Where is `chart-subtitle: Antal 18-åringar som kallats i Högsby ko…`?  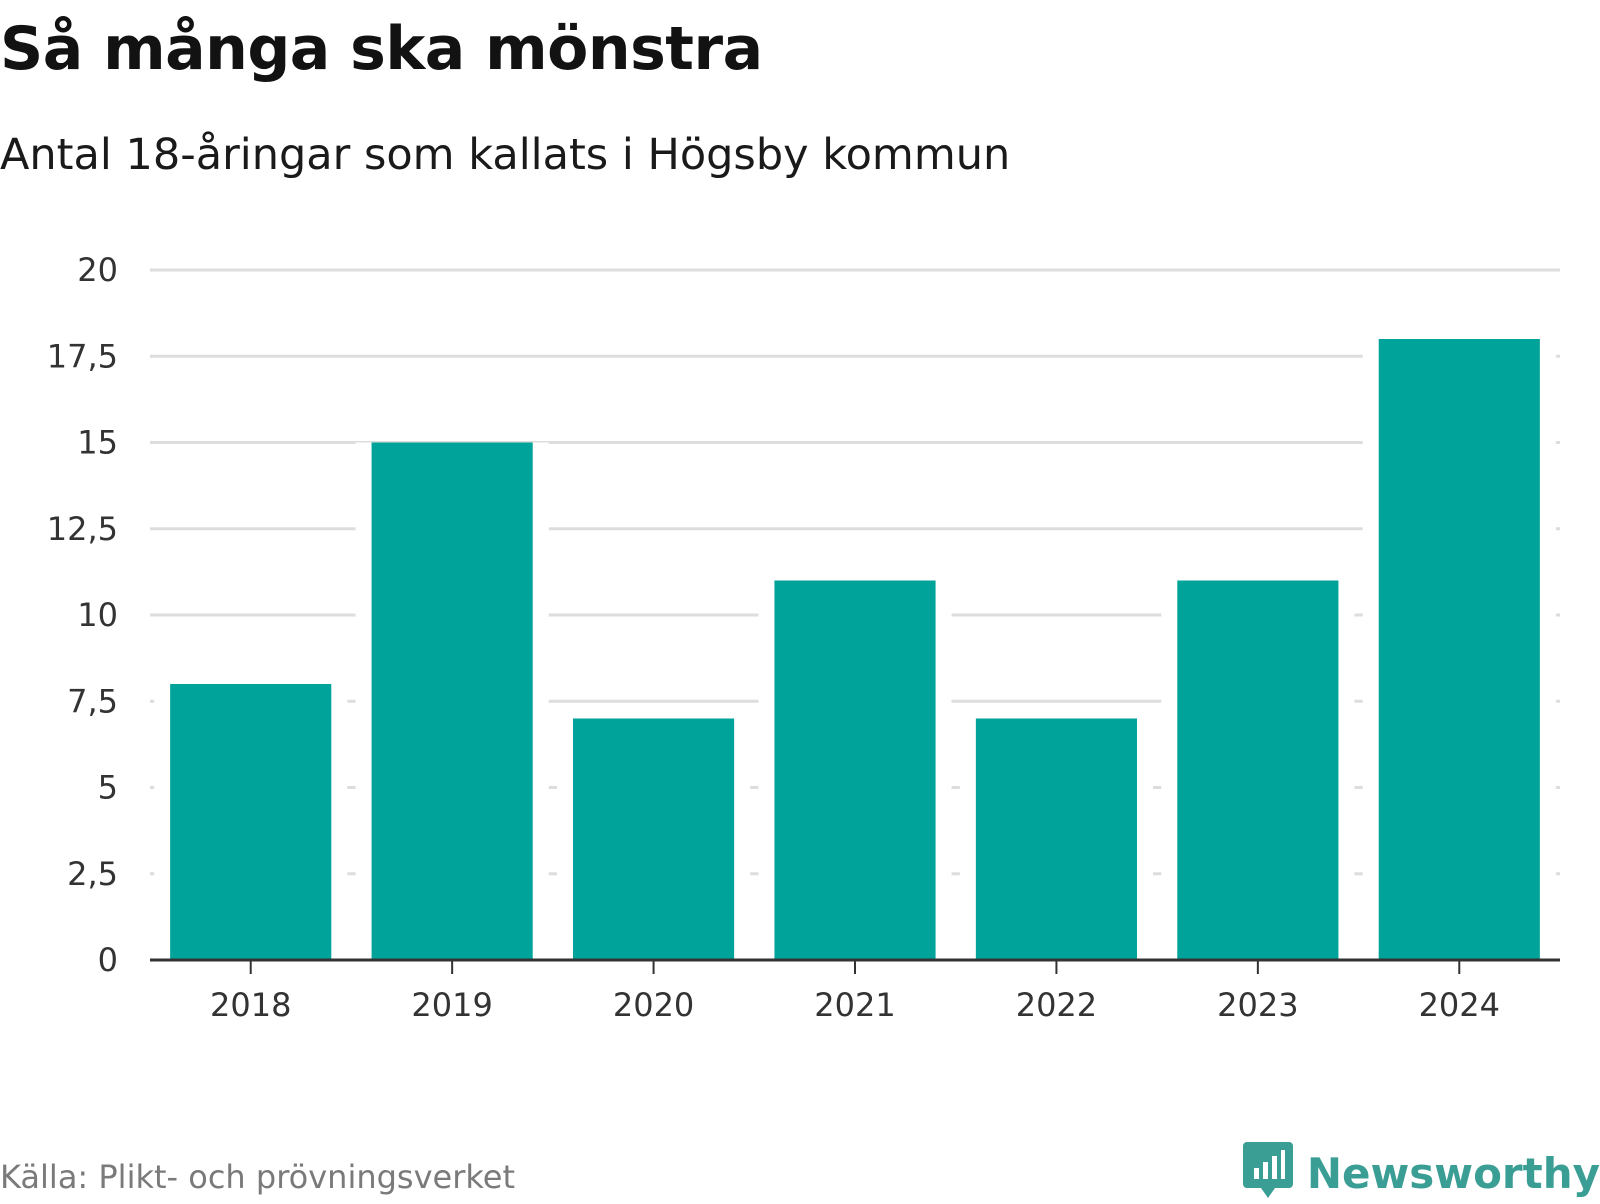
chart-subtitle: Antal 18-åringar som kallats i Högsby ko… is located at coordinates (505, 155).